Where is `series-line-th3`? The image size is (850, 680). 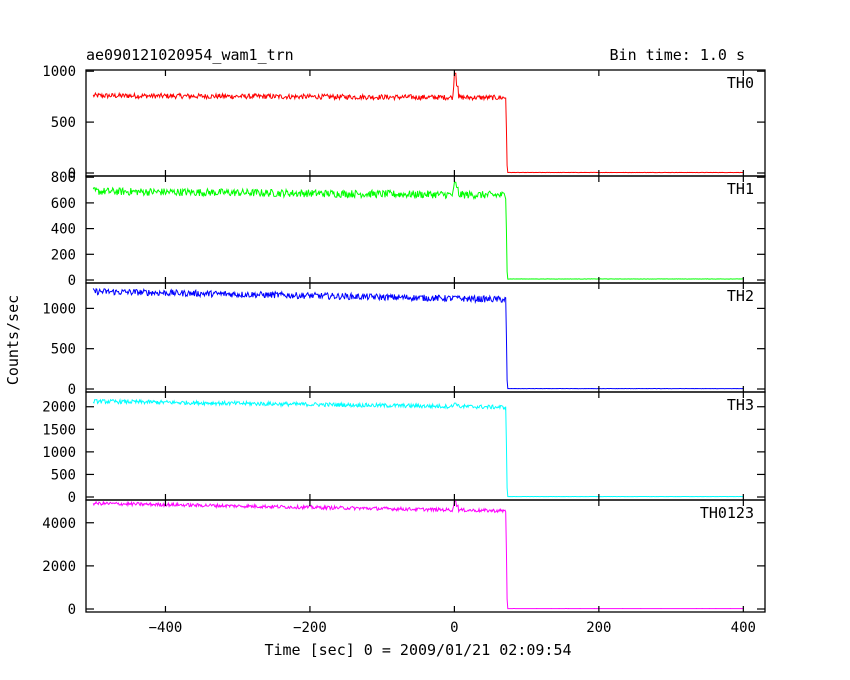 series-line-th3 is located at coordinates (418, 447).